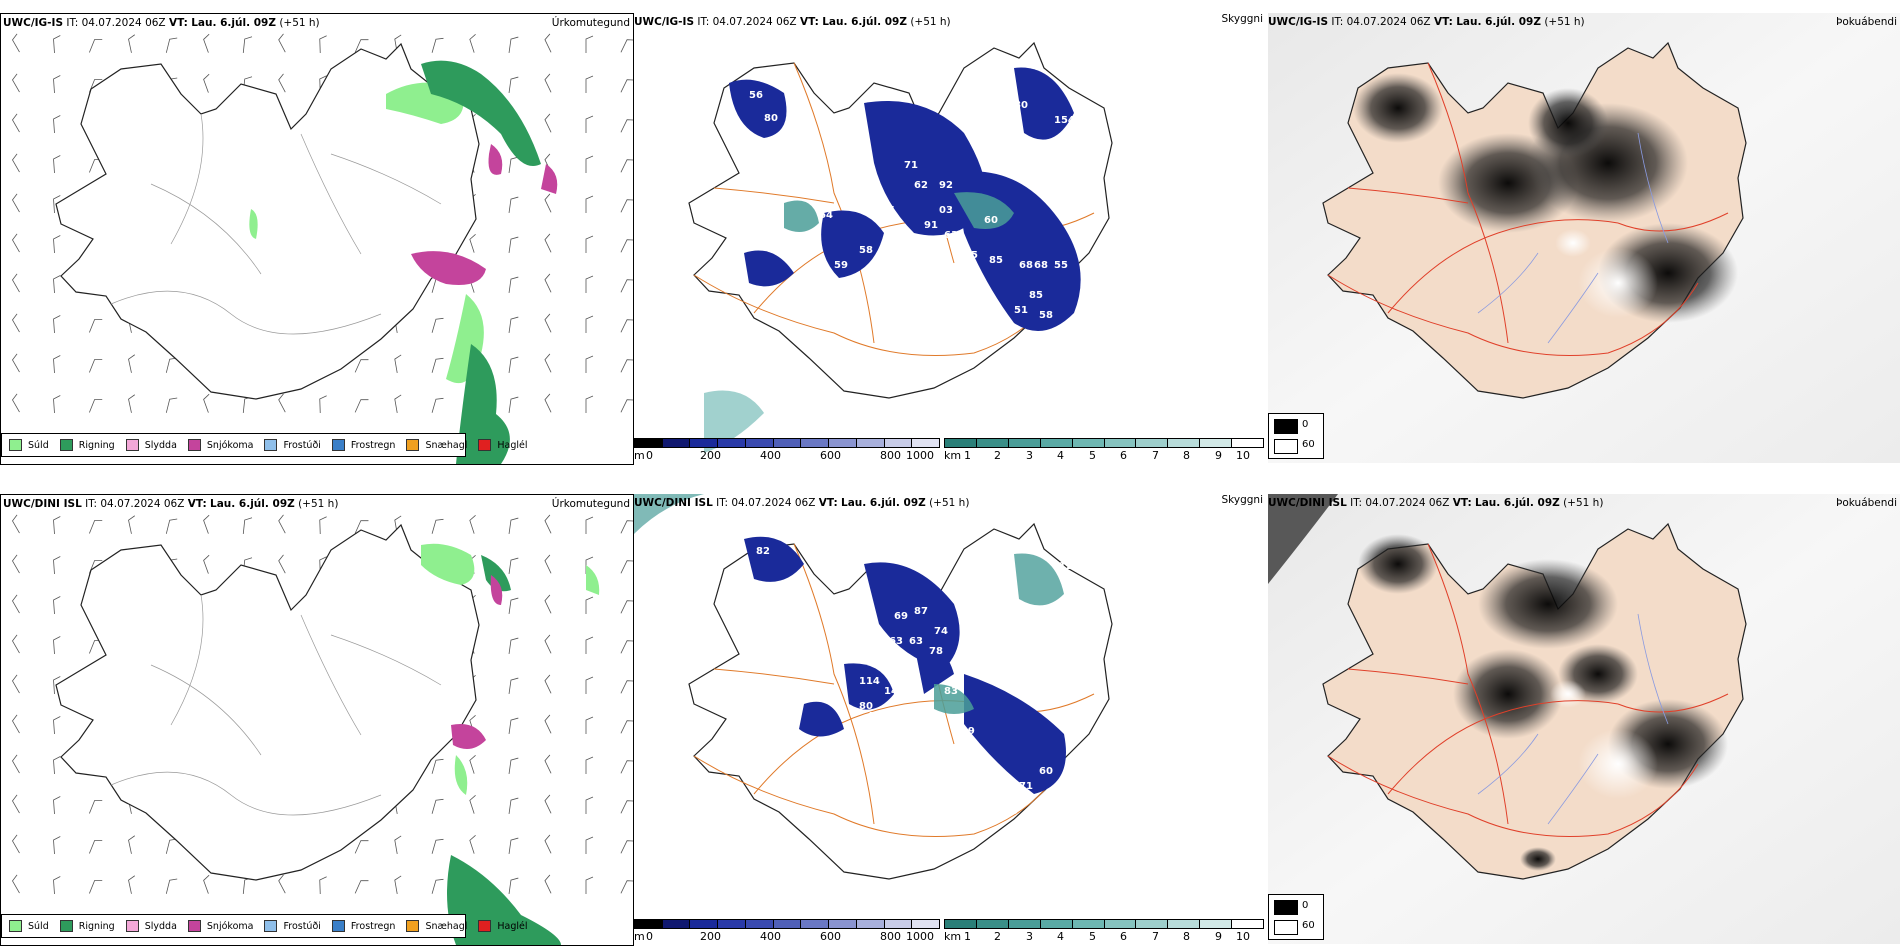 The height and width of the screenshot is (950, 1900). Describe the element at coordinates (373, 926) in the screenshot. I see `legend-label: Frostregn` at that location.